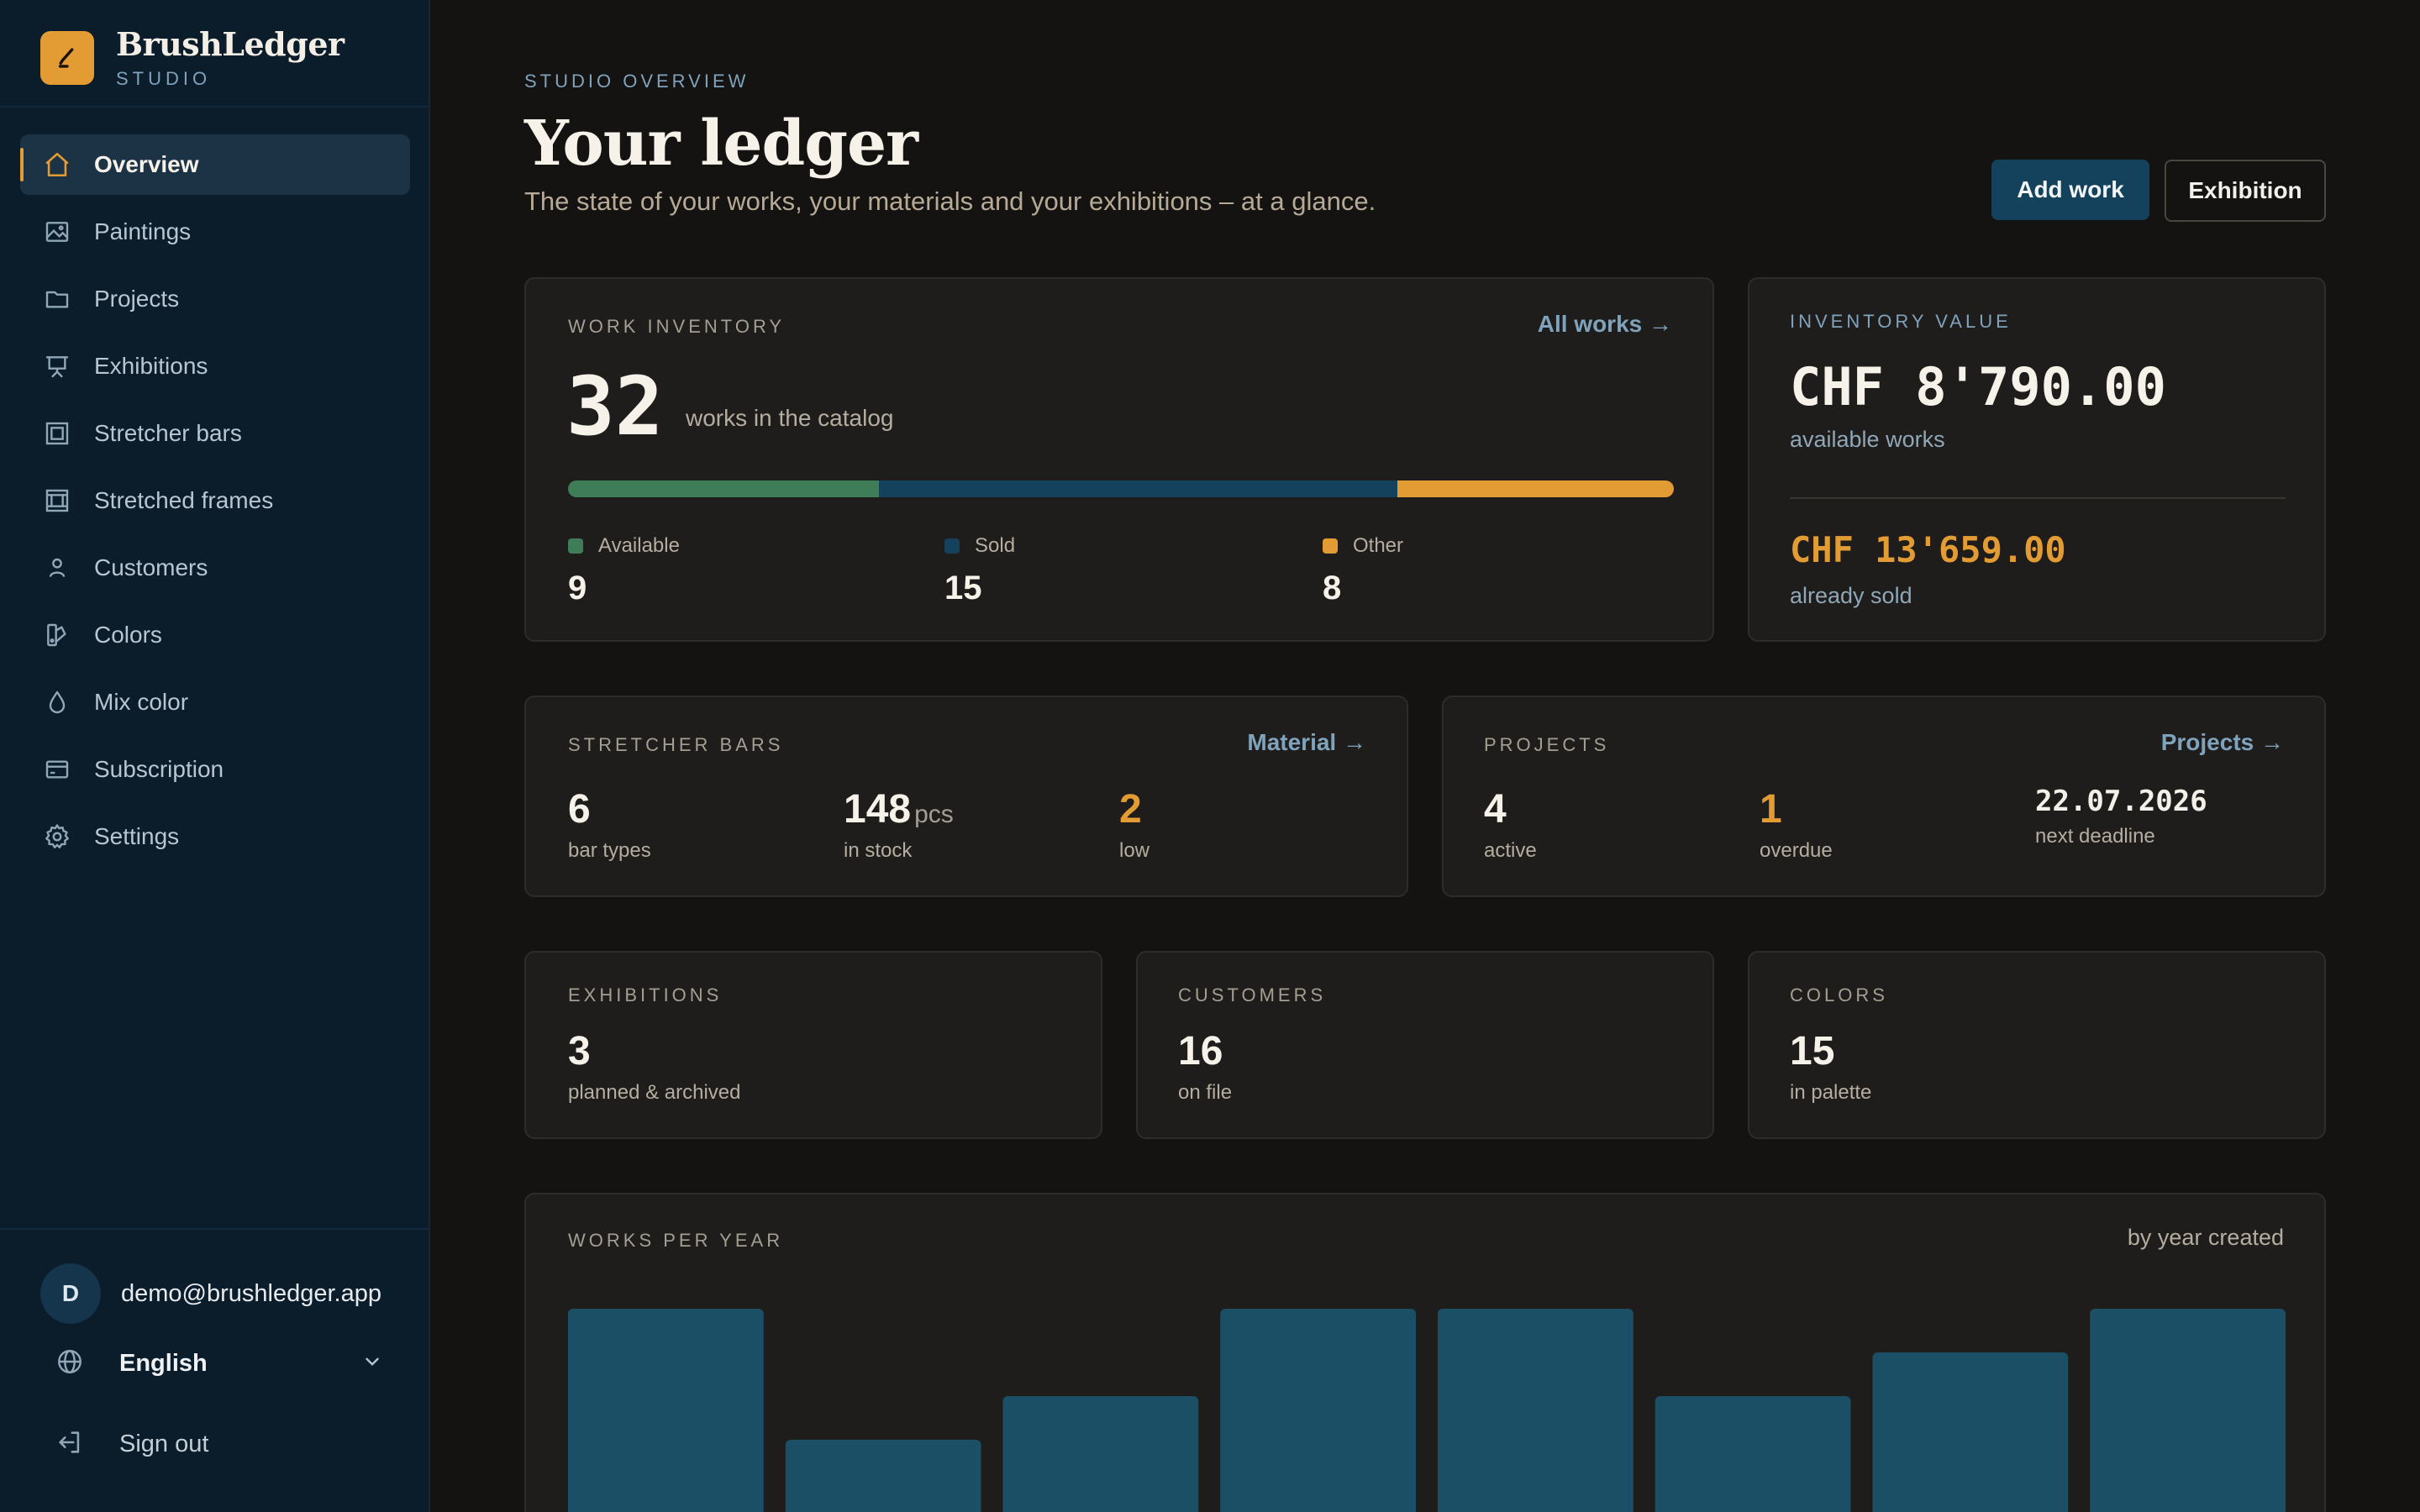  Describe the element at coordinates (1797, 850) in the screenshot. I see `stat-label: overdue` at that location.